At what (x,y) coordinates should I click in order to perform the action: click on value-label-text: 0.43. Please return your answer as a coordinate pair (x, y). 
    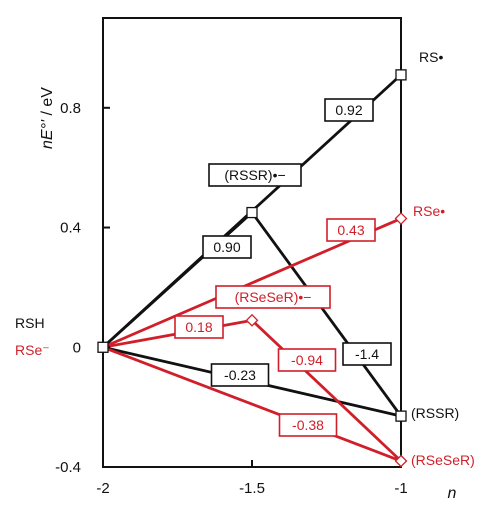
    Looking at the image, I should click on (350, 230).